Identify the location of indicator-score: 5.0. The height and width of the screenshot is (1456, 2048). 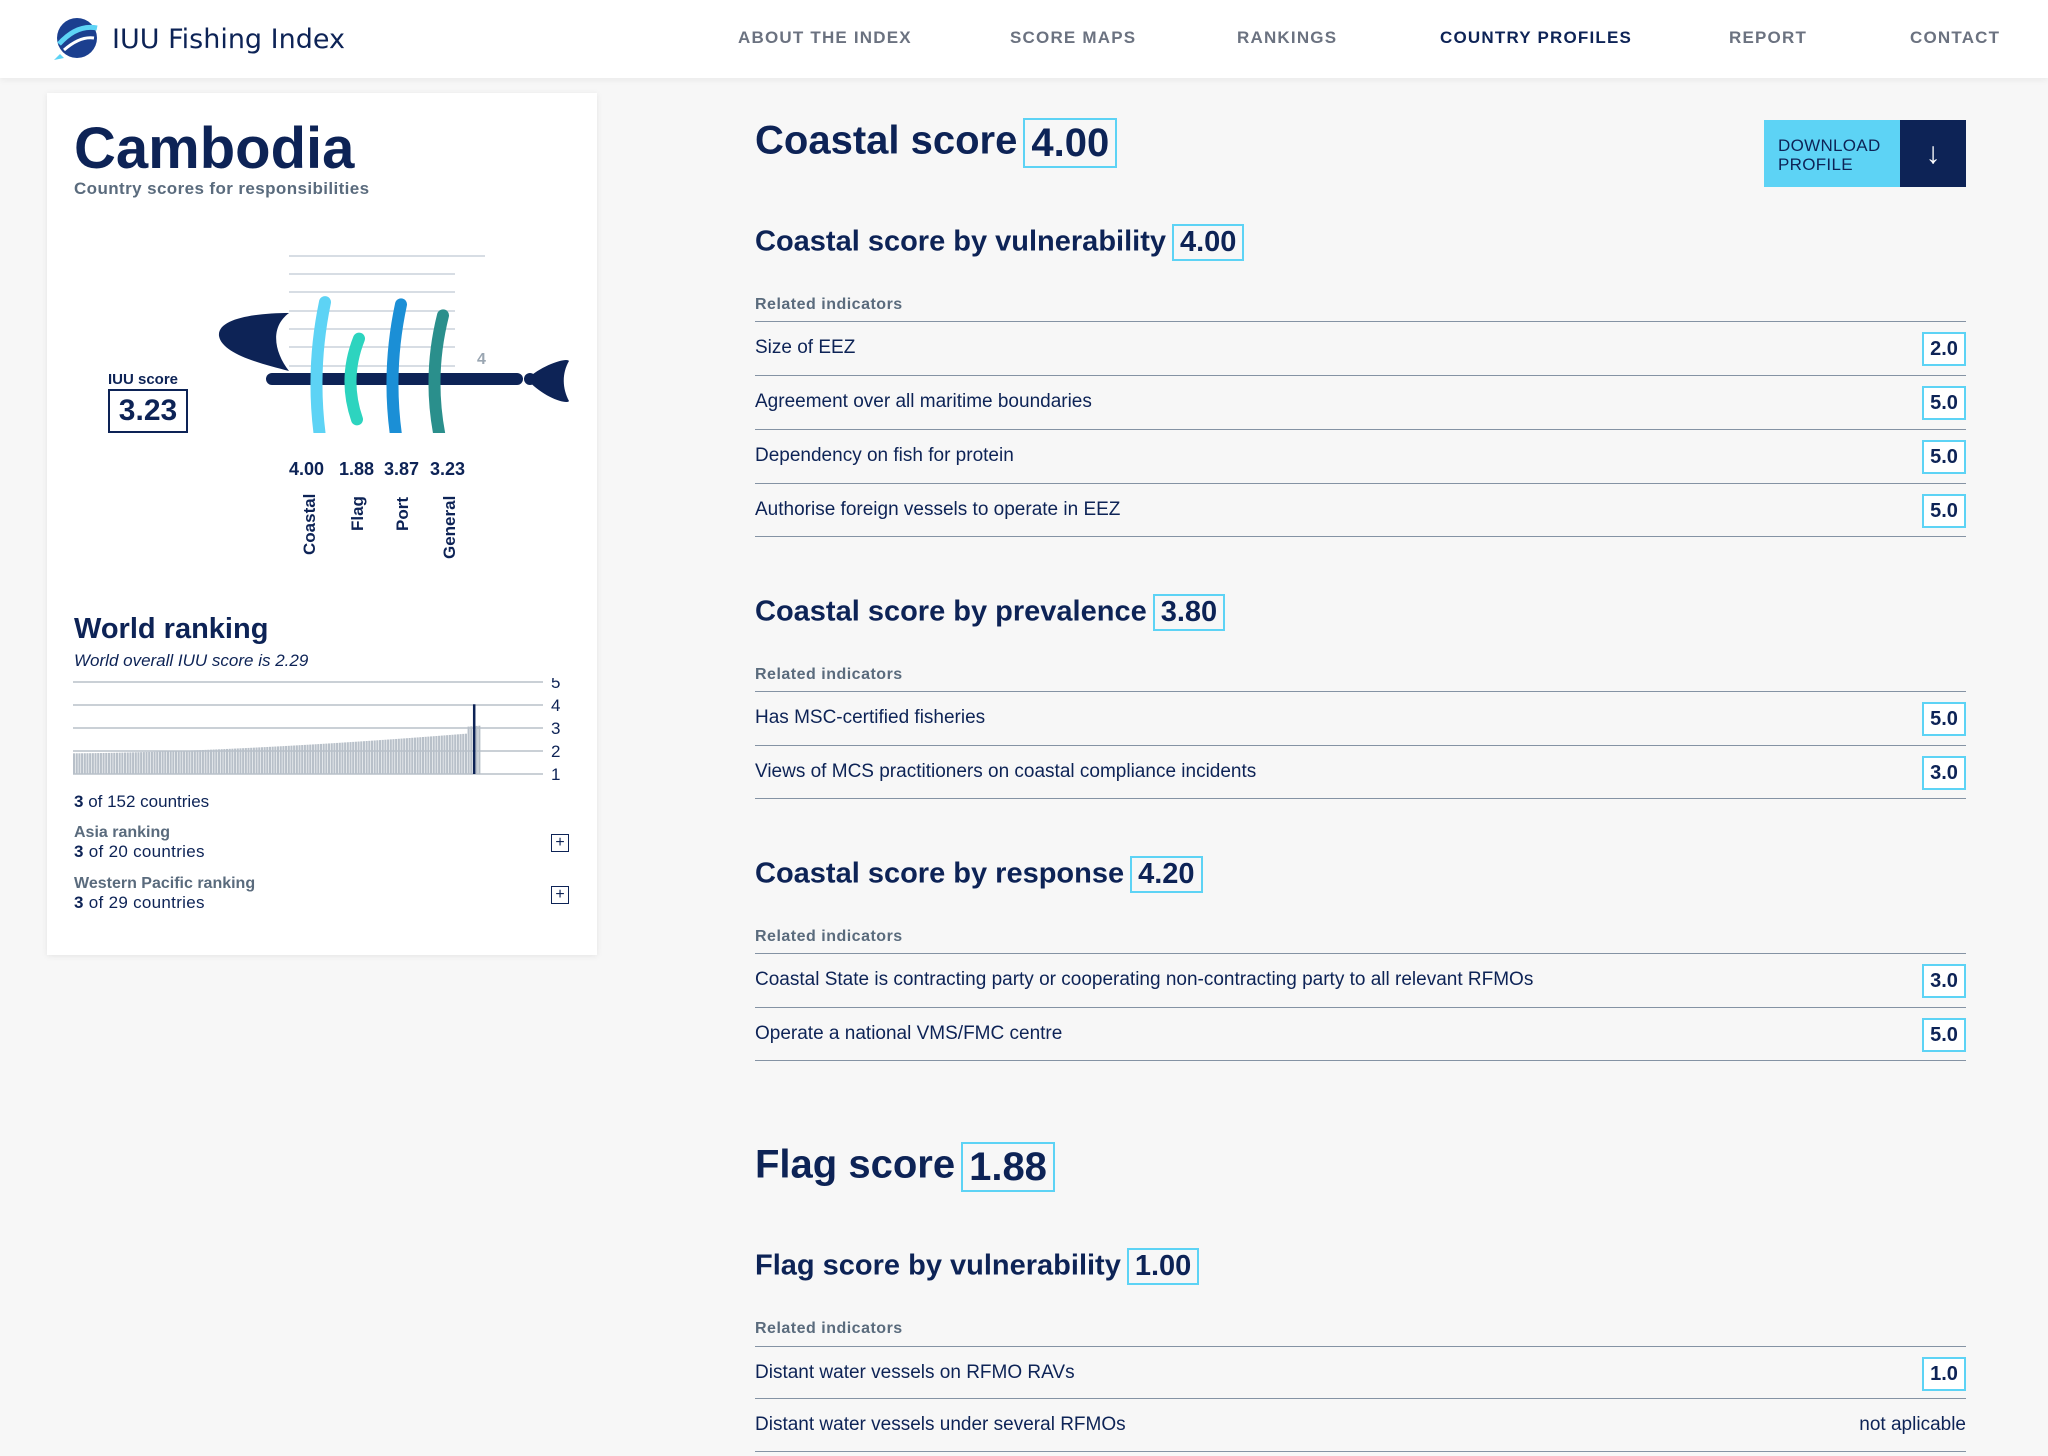
(1944, 719).